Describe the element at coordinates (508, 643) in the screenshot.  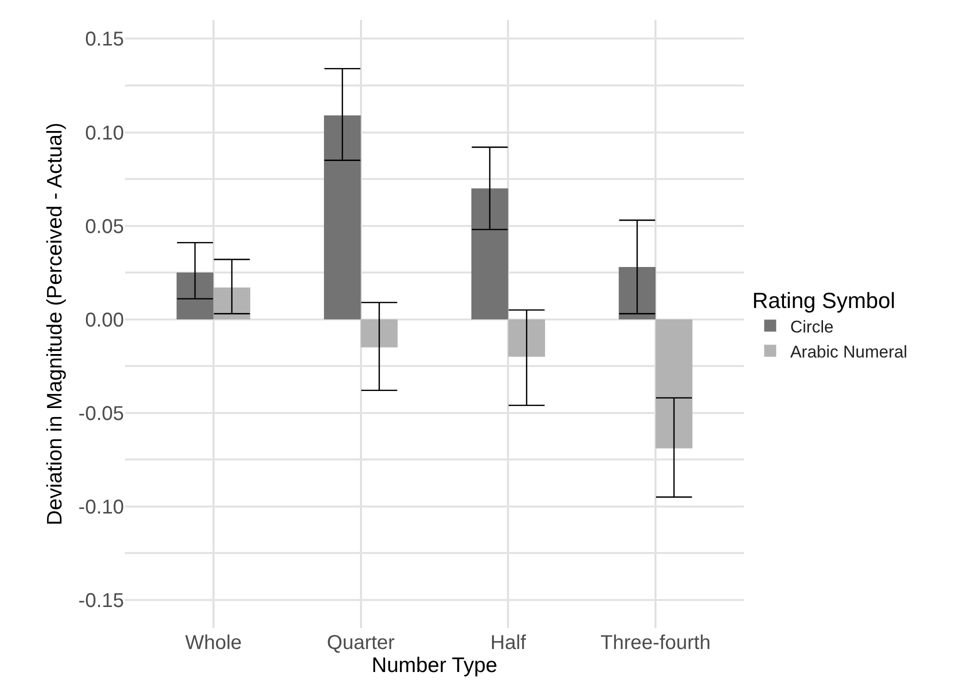
I see `x-tick-label: Half` at that location.